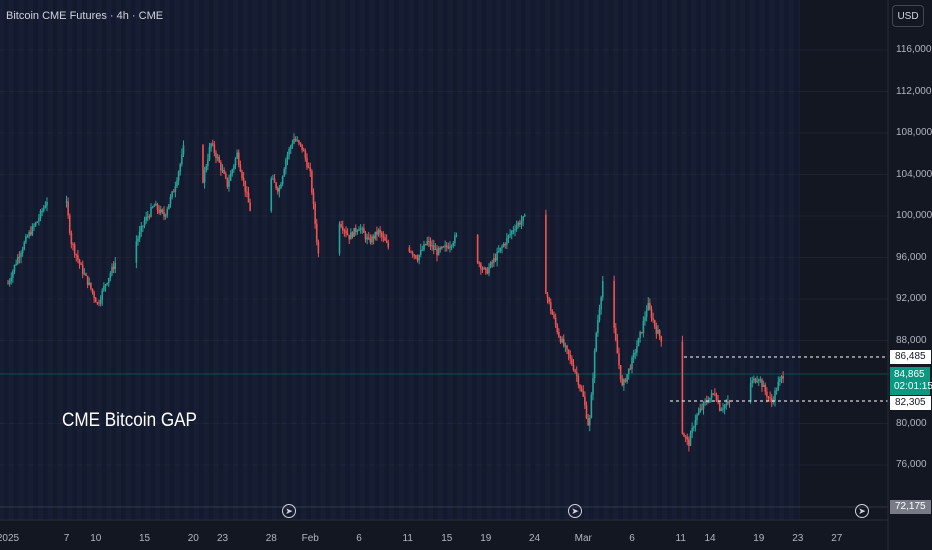 The width and height of the screenshot is (932, 550). I want to click on time-axis-label: 24, so click(534, 538).